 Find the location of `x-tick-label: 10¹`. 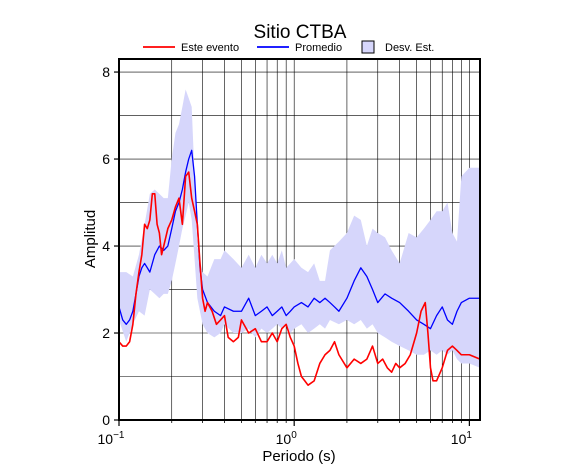

x-tick-label: 10¹ is located at coordinates (462, 438).